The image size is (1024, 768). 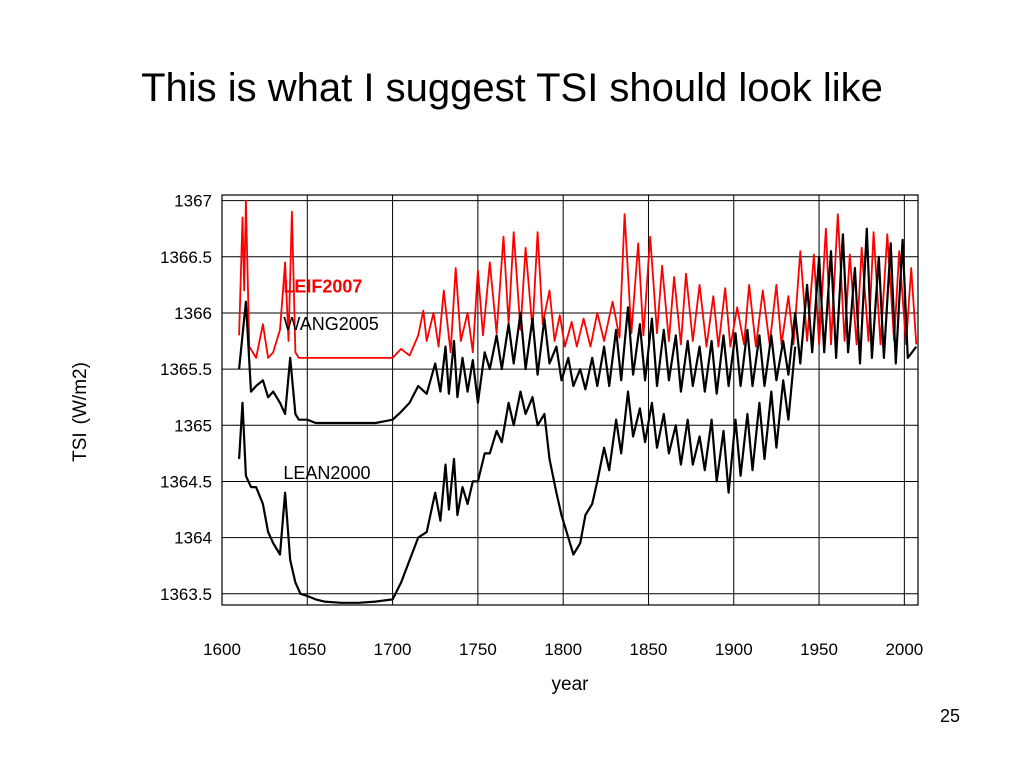 I want to click on x-tick-label: 1900, so click(x=734, y=649).